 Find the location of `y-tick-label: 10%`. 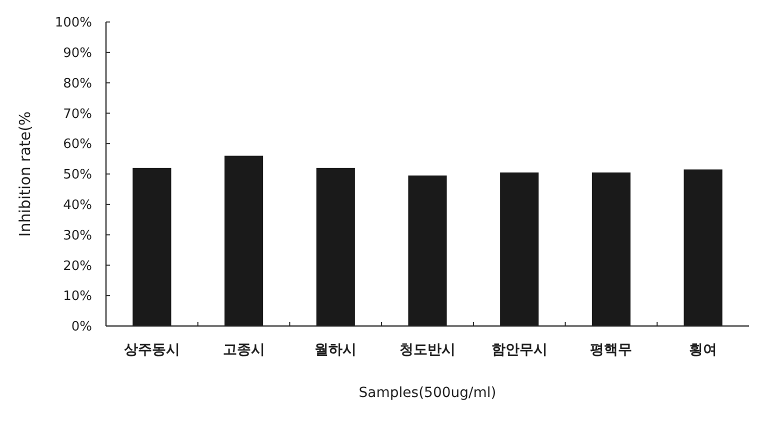

y-tick-label: 10% is located at coordinates (77, 296).